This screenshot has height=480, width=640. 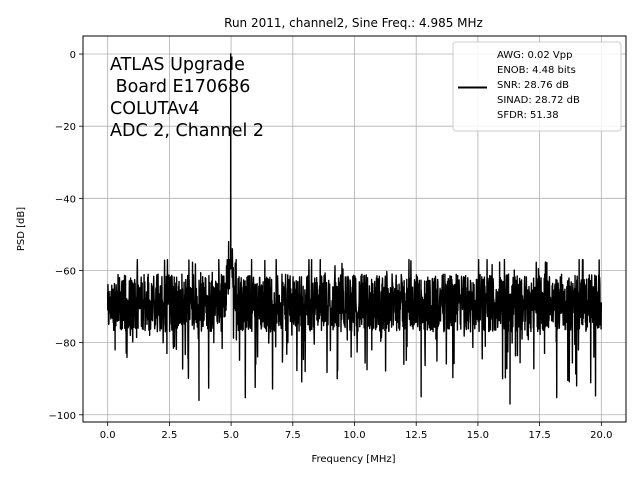 I want to click on x-tick-label: 12.5, so click(x=416, y=435).